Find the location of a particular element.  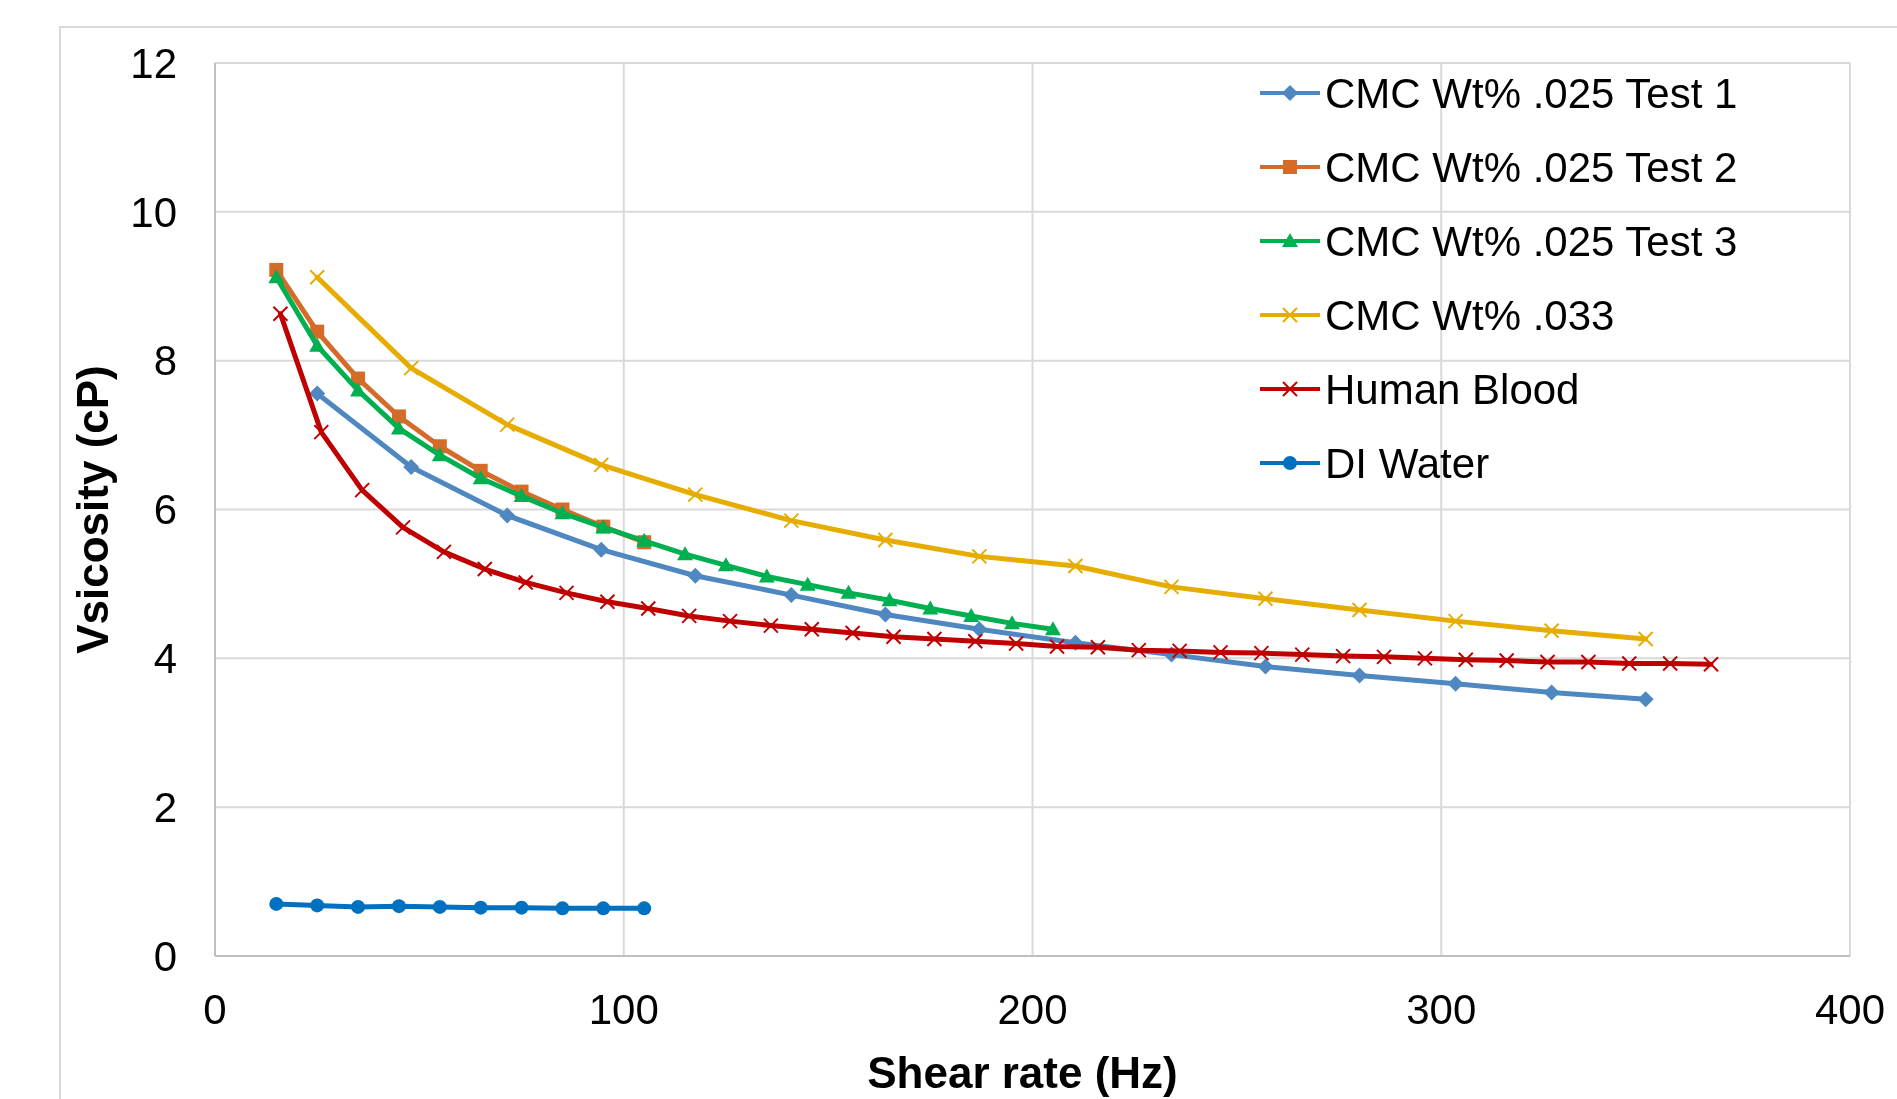

y-tick-label: 8 is located at coordinates (165, 361).